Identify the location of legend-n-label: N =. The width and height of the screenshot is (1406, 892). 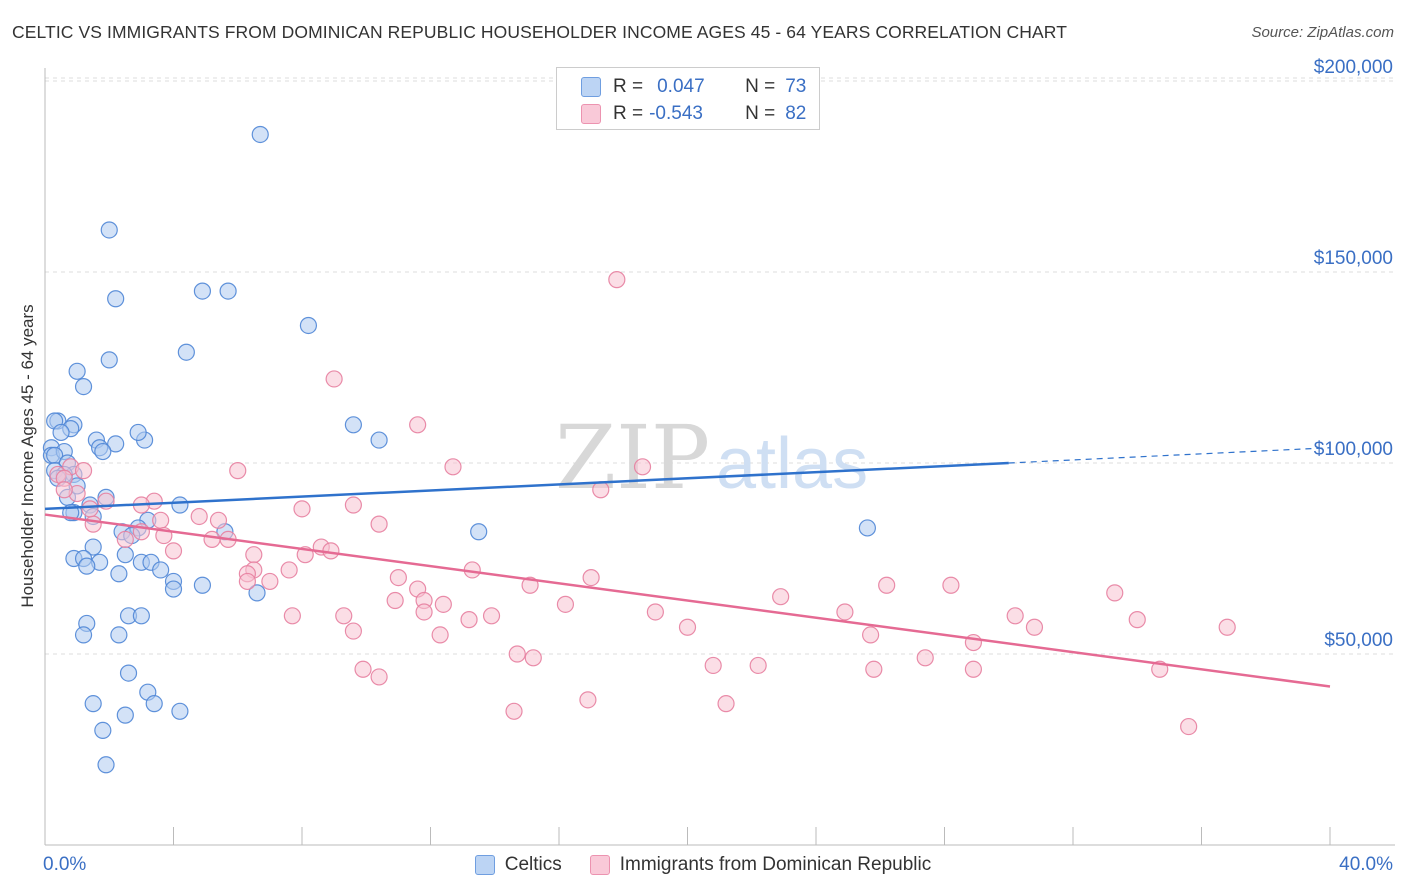
(760, 113).